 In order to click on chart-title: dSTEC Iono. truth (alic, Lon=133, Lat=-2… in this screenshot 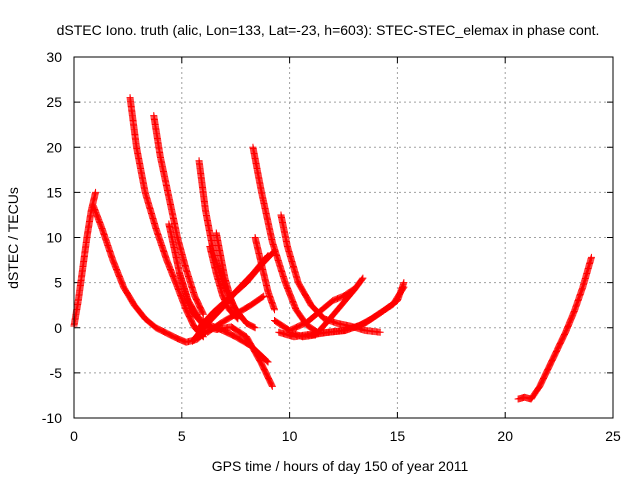, I will do `click(328, 30)`.